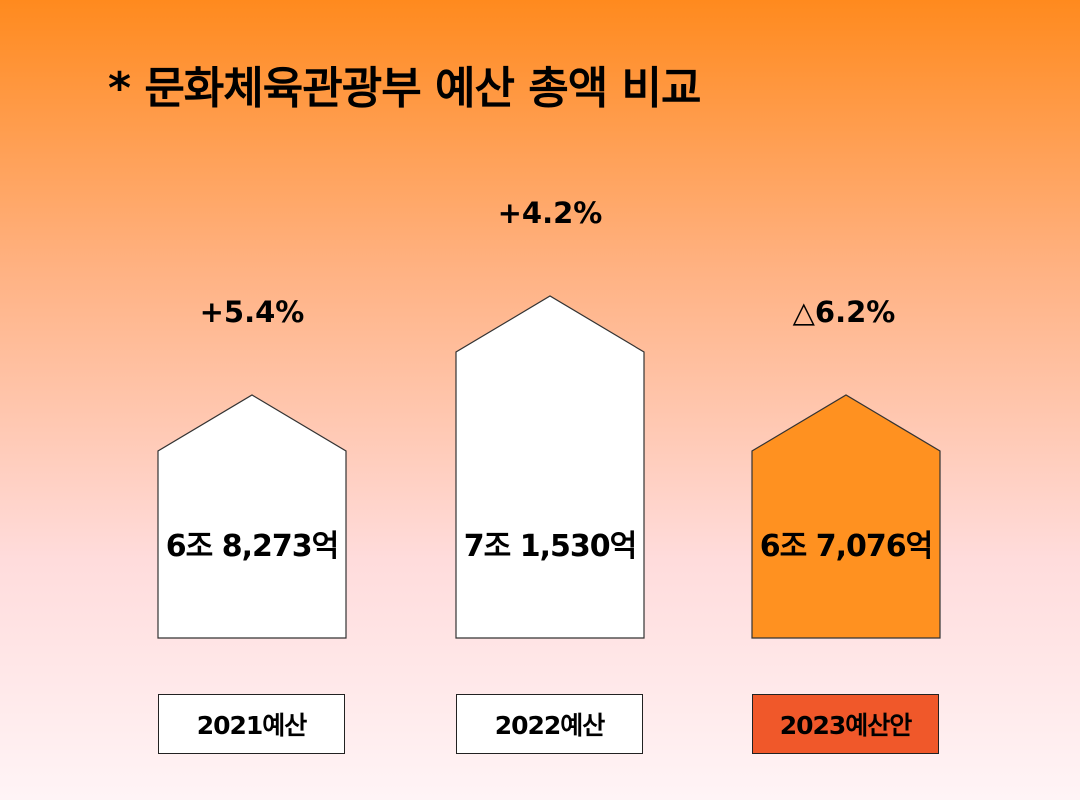 The height and width of the screenshot is (800, 1080). Describe the element at coordinates (252, 546) in the screenshot. I see `value-label-2021: 6조 8,273억` at that location.